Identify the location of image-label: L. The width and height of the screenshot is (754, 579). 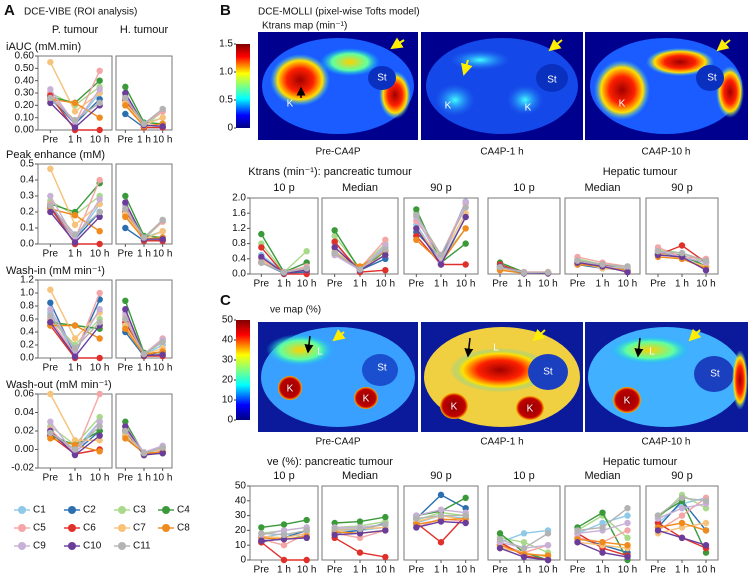
(320, 352).